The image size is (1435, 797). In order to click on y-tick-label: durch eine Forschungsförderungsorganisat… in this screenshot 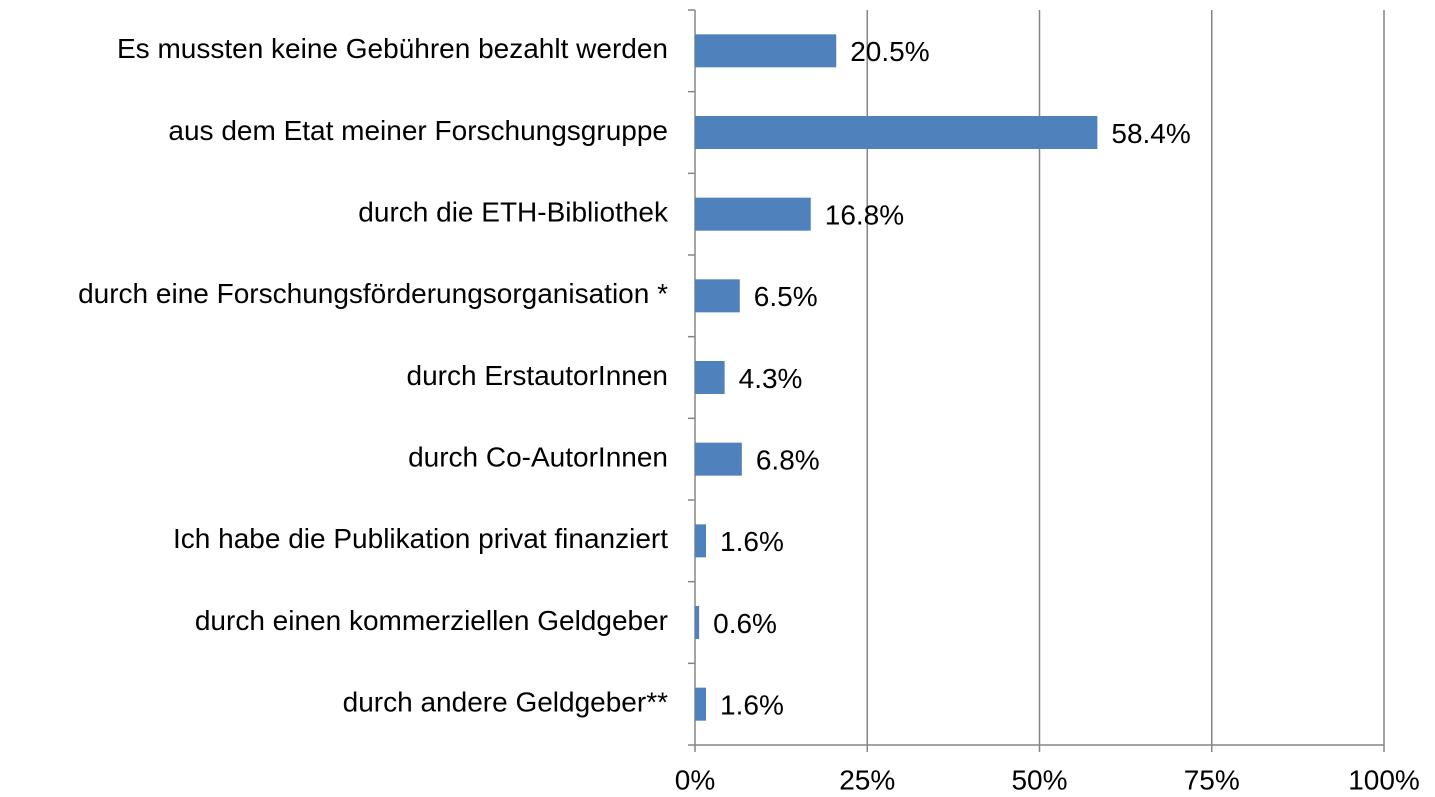, I will do `click(373, 293)`.